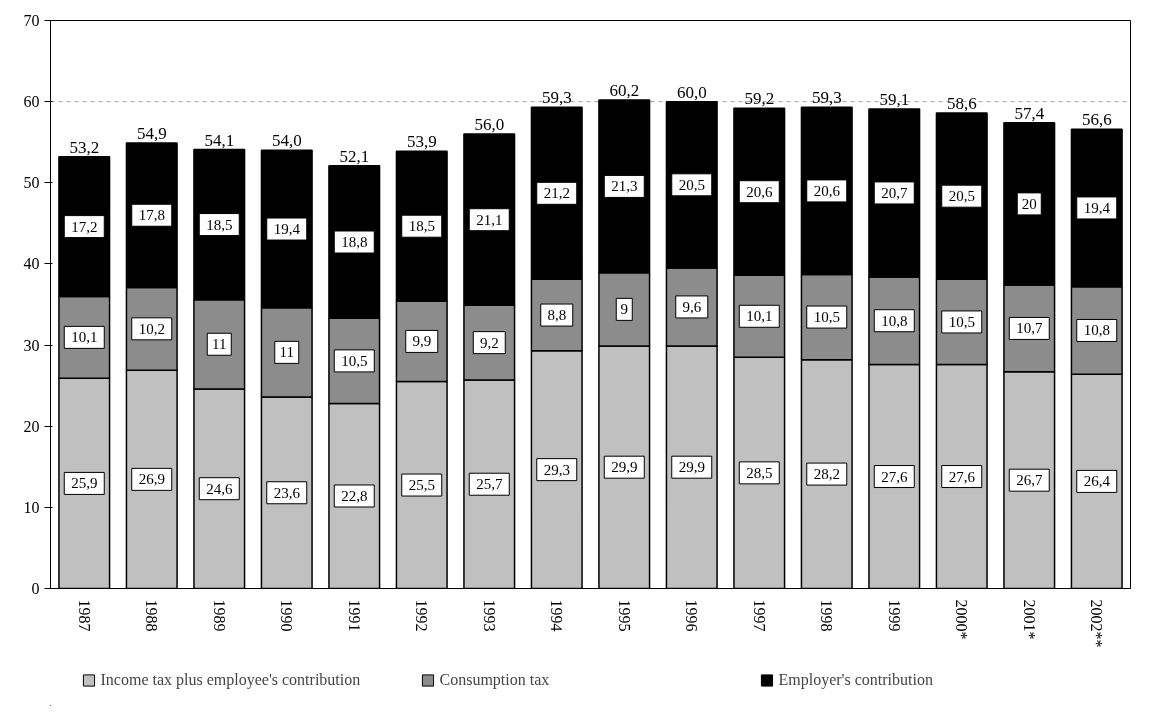 The height and width of the screenshot is (720, 1150). What do you see at coordinates (354, 156) in the screenshot?
I see `total-label: 52,1` at bounding box center [354, 156].